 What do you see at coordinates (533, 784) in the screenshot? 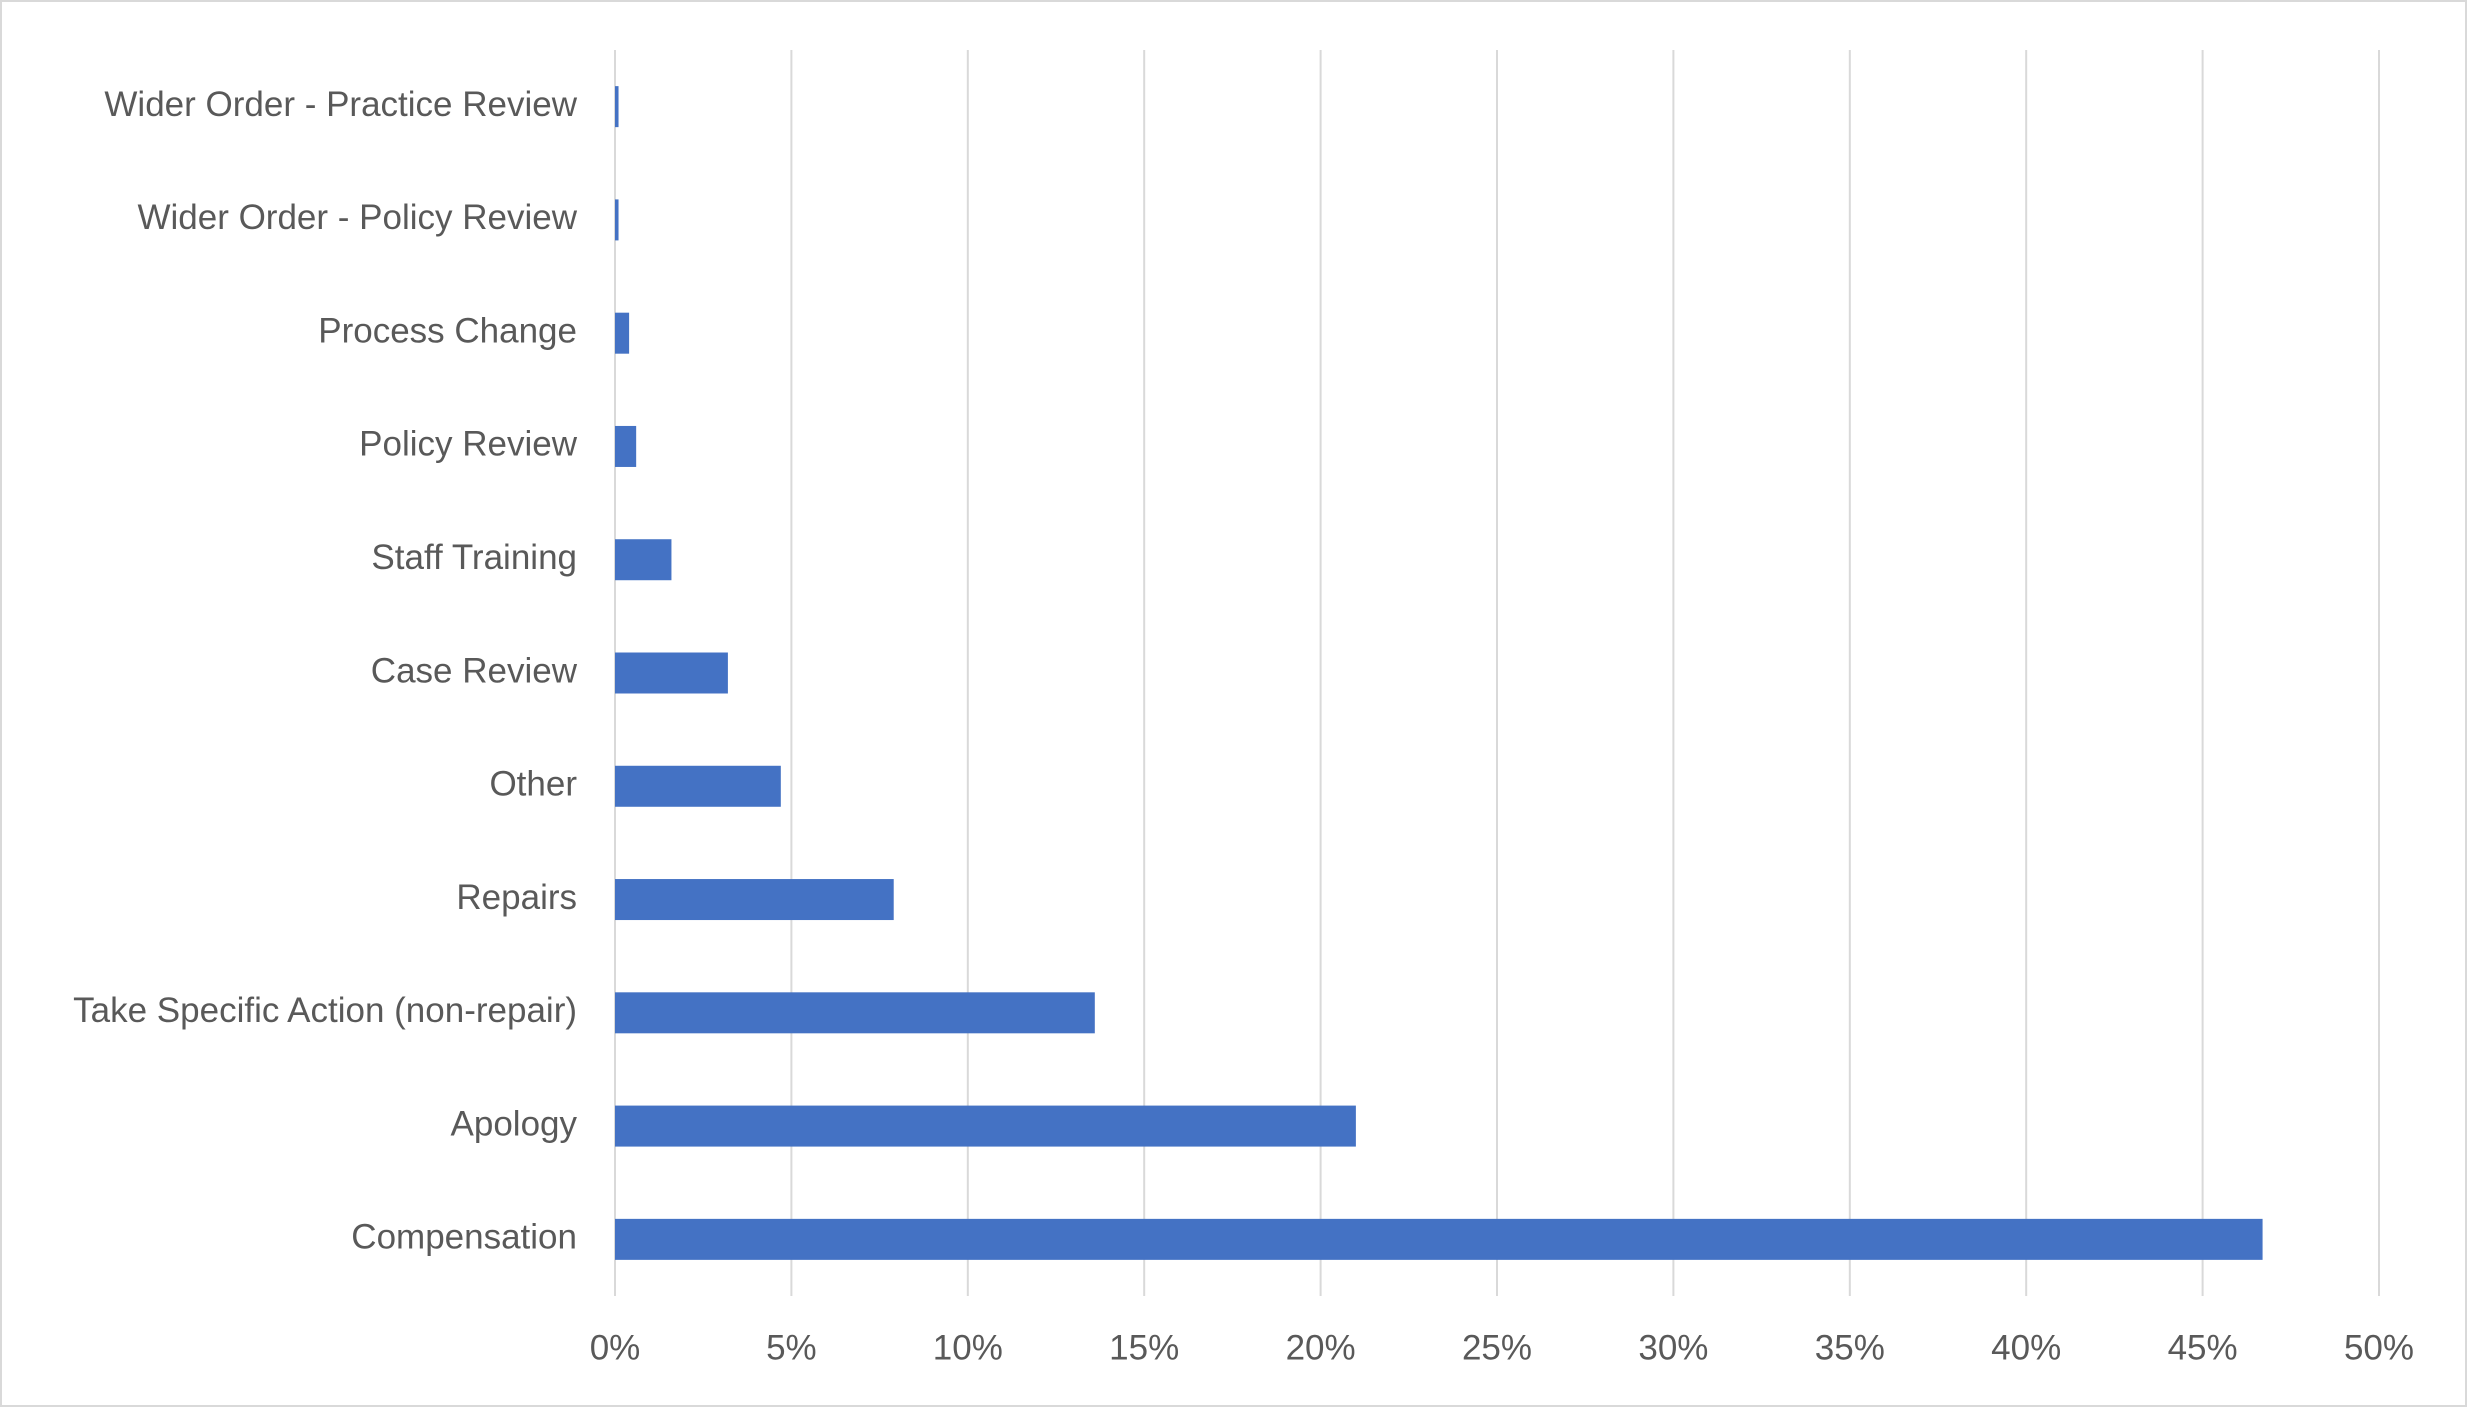
I see `y-tick-label: Other` at bounding box center [533, 784].